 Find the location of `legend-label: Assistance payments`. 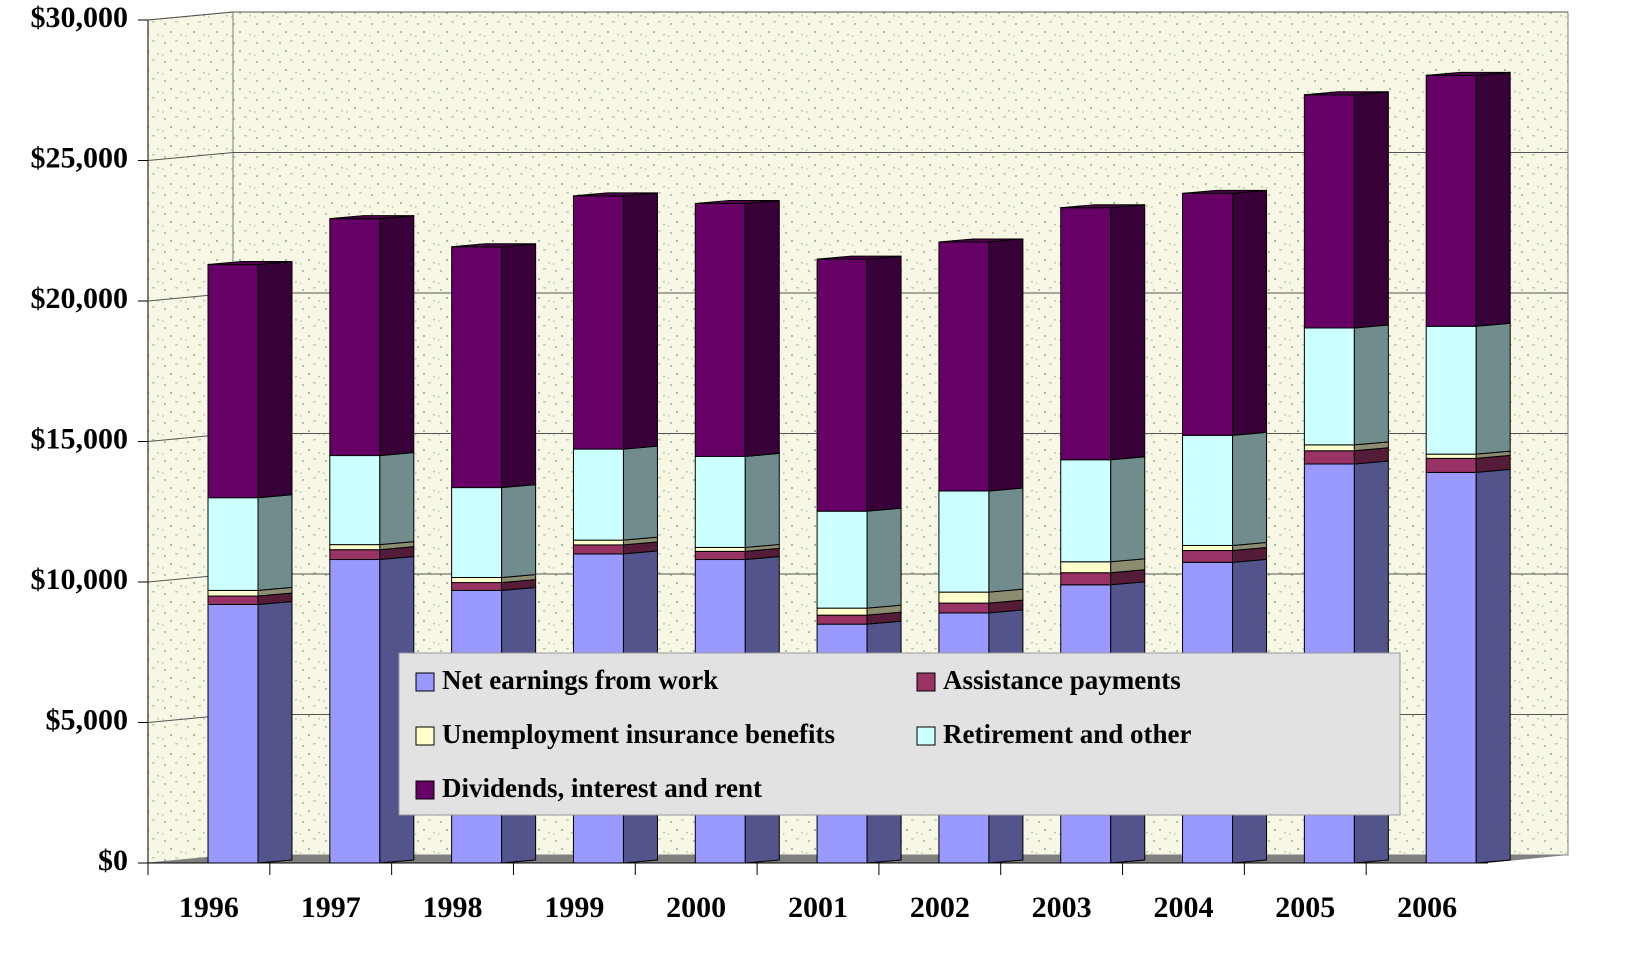

legend-label: Assistance payments is located at coordinates (1062, 680).